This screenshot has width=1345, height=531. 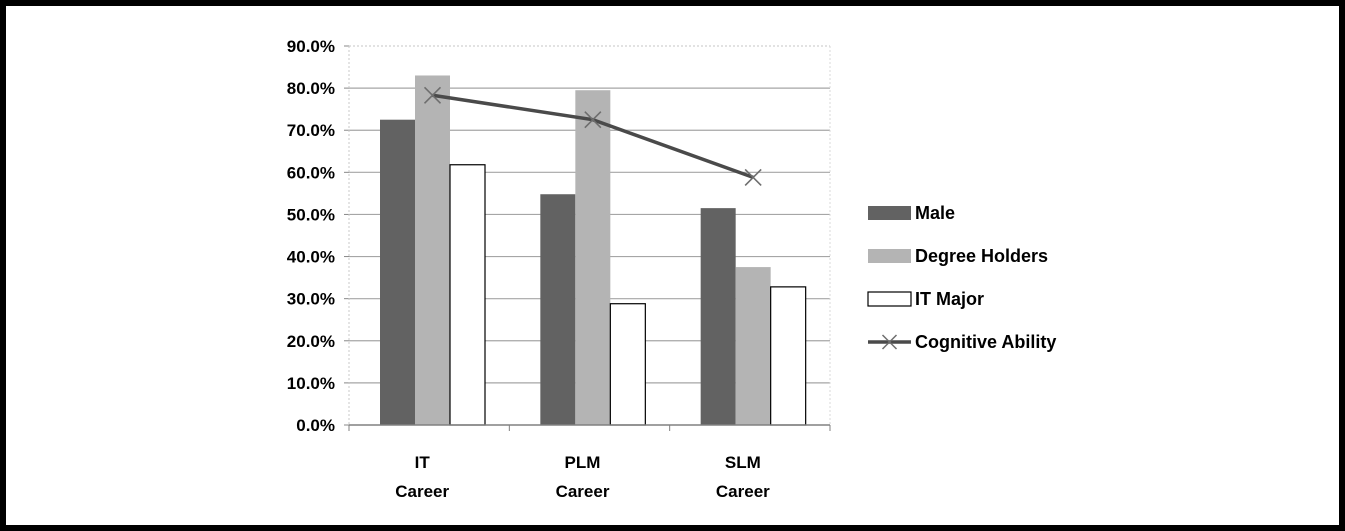 I want to click on legend-label: Cognitive Ability, so click(x=985, y=342).